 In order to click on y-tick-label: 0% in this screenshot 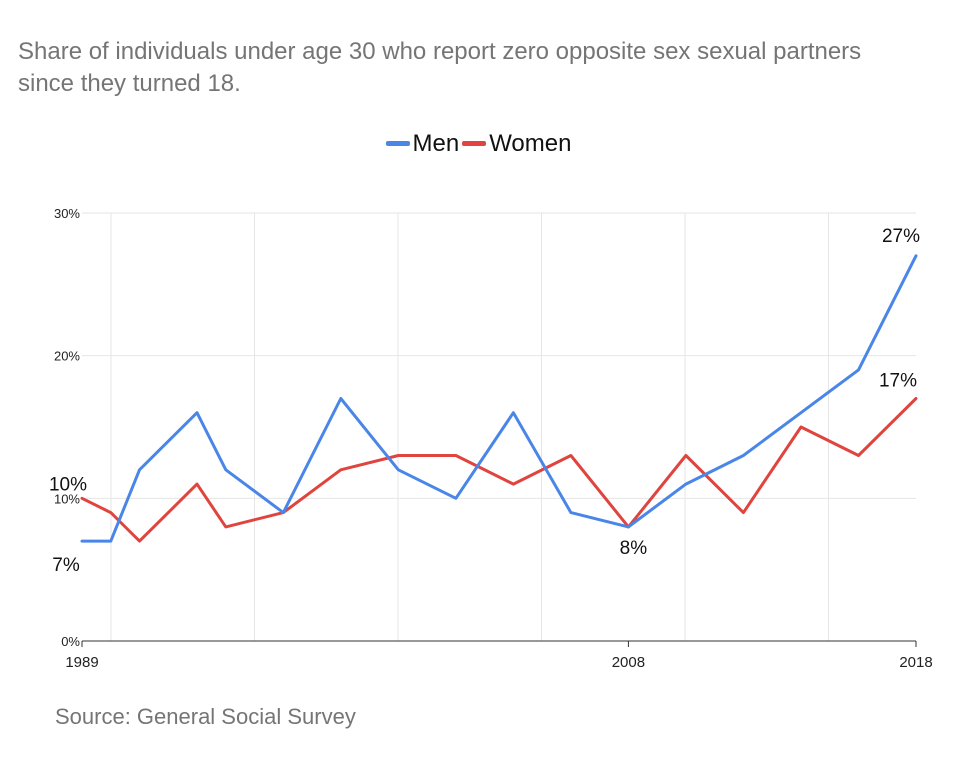, I will do `click(70, 641)`.